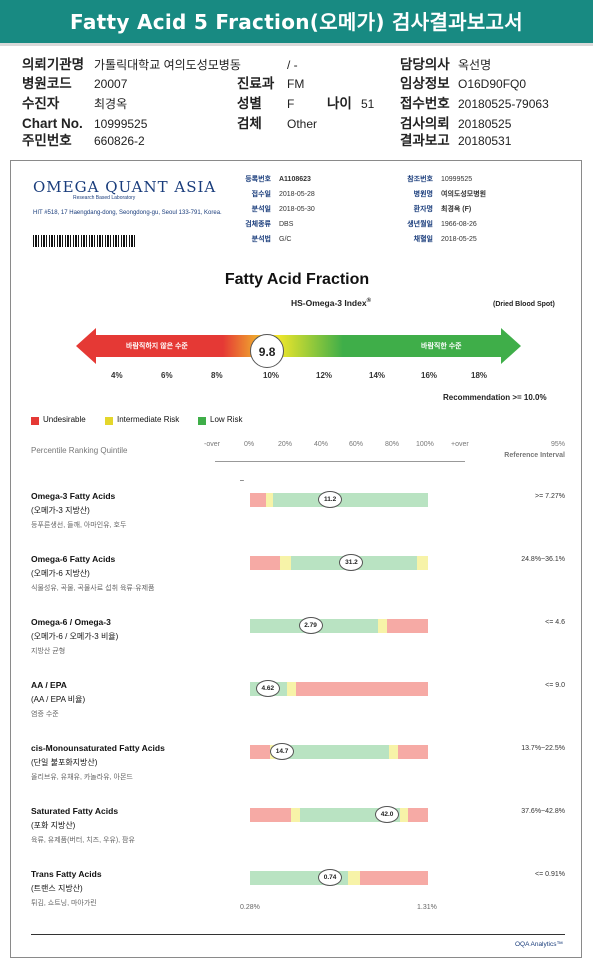 This screenshot has height=966, width=593. I want to click on reference-interval: 37.6%~42.8%, so click(543, 811).